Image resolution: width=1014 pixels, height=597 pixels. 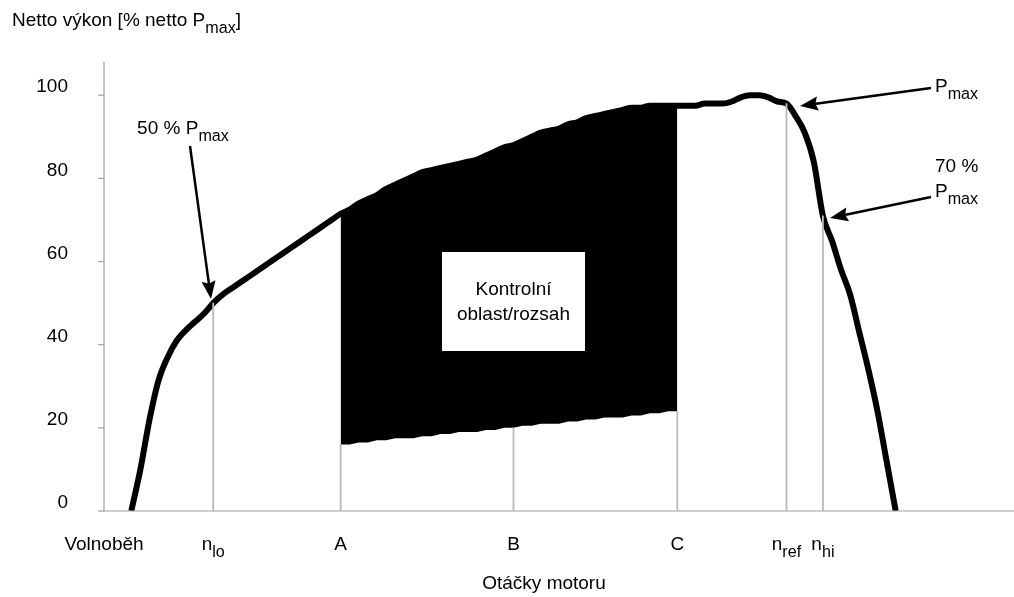 I want to click on y-tick-label: 20, so click(x=57, y=419).